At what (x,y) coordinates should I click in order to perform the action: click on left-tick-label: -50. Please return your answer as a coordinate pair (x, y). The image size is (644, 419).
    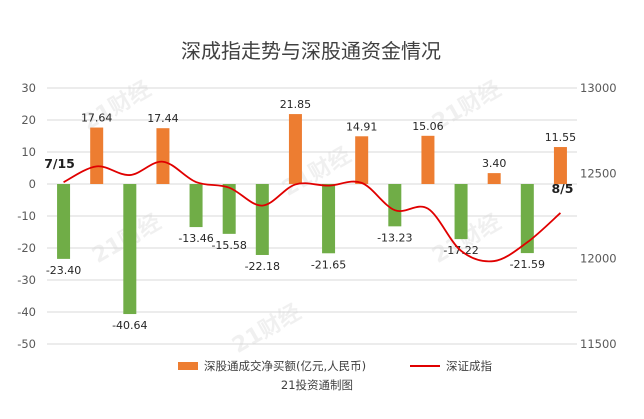
    Looking at the image, I should click on (26, 344).